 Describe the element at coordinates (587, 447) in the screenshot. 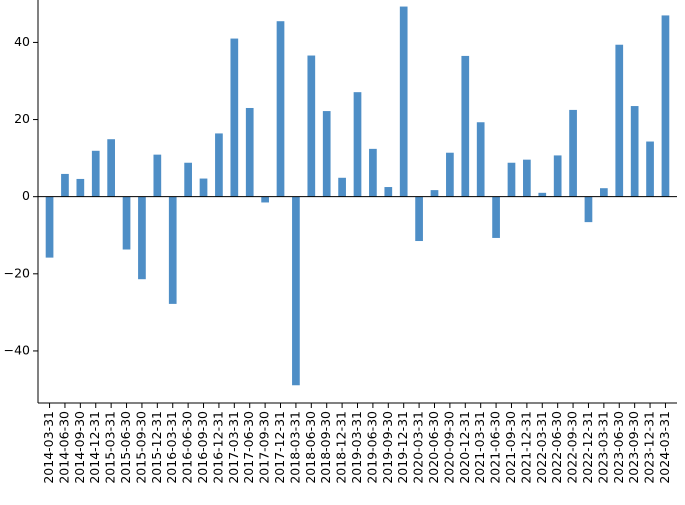

I see `x-tick-label: 2022-12-31` at that location.